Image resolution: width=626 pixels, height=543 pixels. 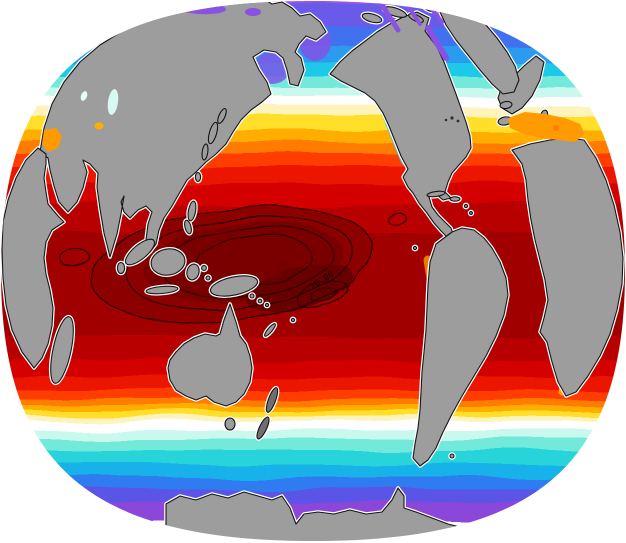 I want to click on mediterranean-sea-east, so click(x=52, y=140).